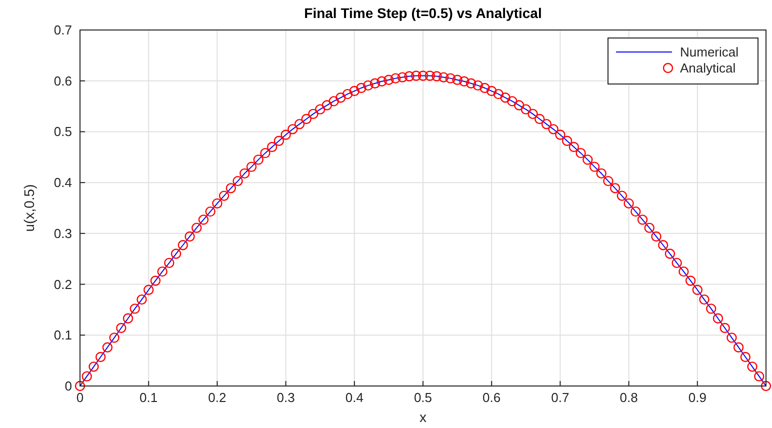  What do you see at coordinates (491, 397) in the screenshot?
I see `x-tick-label: 0.6` at bounding box center [491, 397].